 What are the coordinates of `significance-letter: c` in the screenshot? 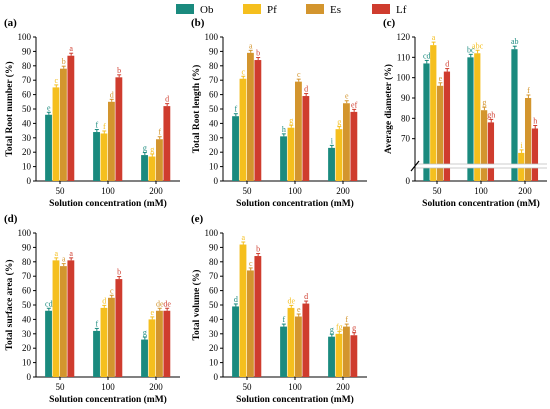 It's located at (56, 80).